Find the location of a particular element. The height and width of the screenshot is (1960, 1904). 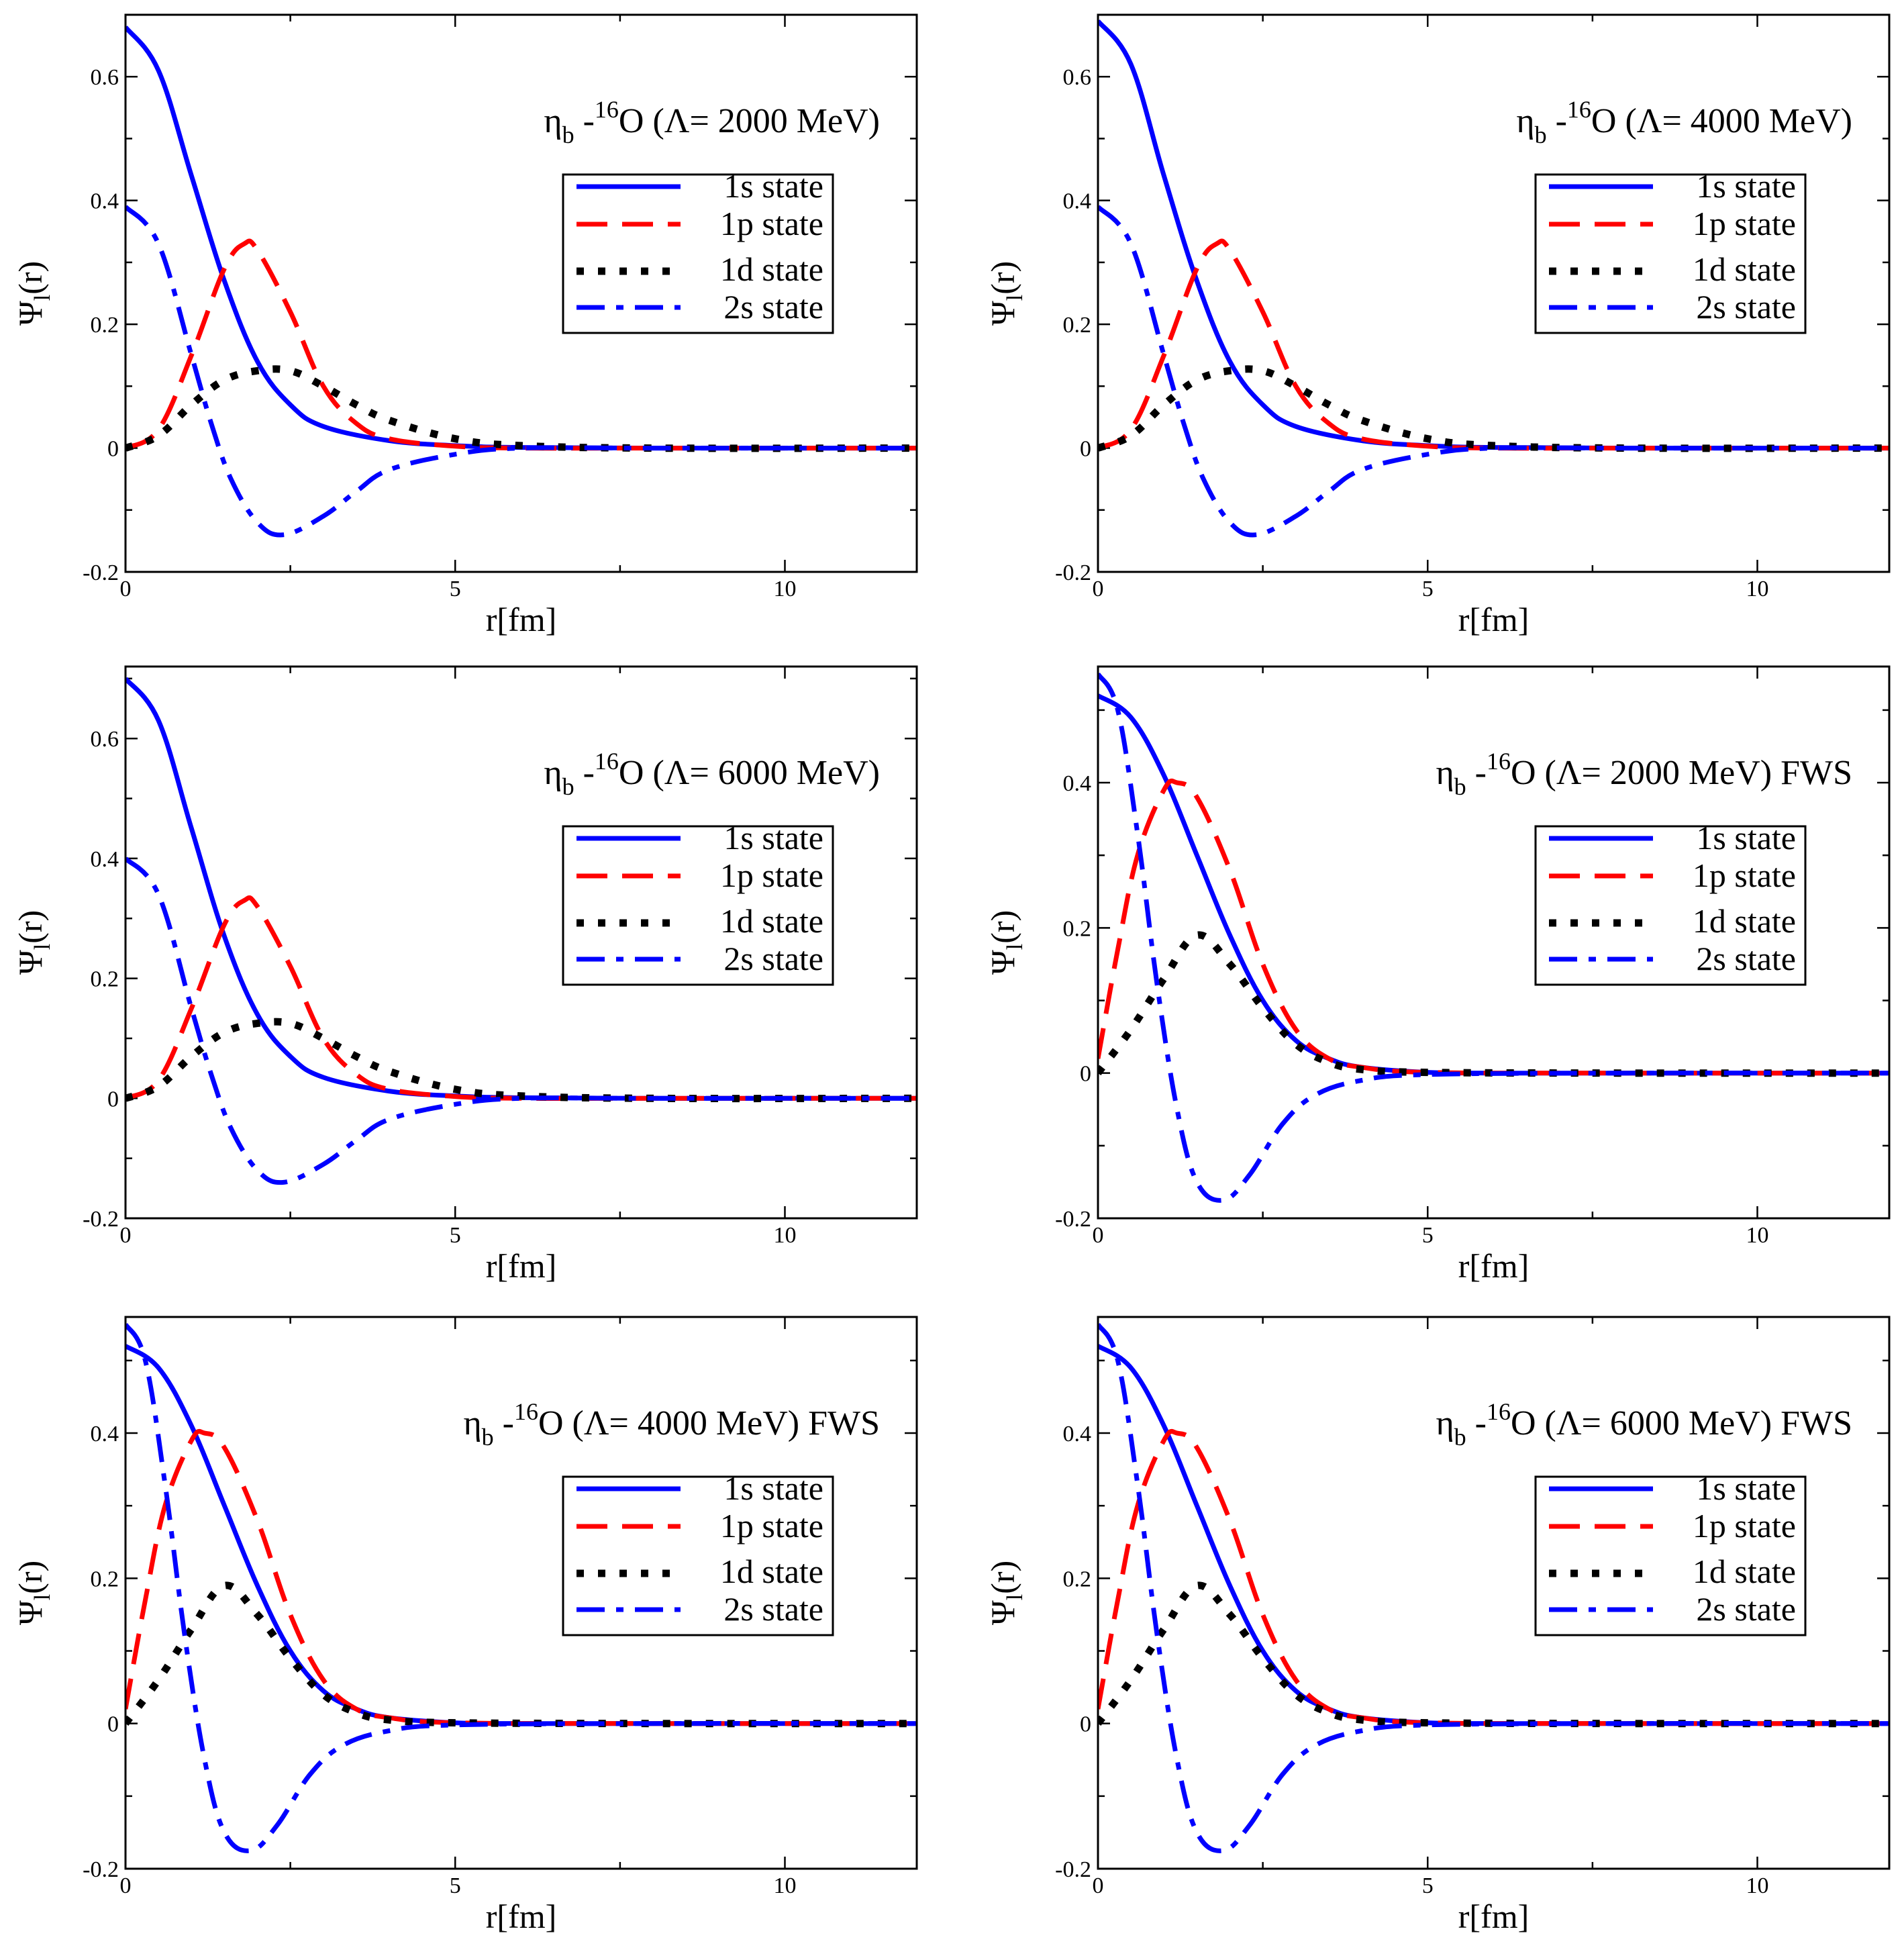

panel-title: ηb -16O (Λ= 4000 MeV) FWS is located at coordinates (671, 1424).